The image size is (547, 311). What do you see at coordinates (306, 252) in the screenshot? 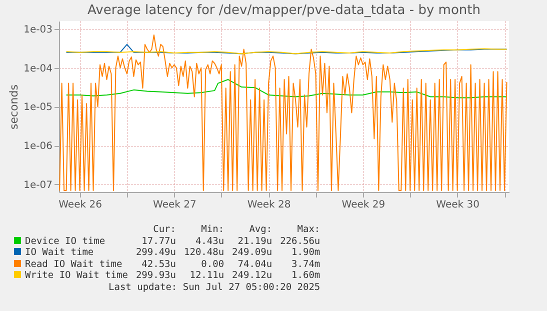
I see `text: 1.90m` at bounding box center [306, 252].